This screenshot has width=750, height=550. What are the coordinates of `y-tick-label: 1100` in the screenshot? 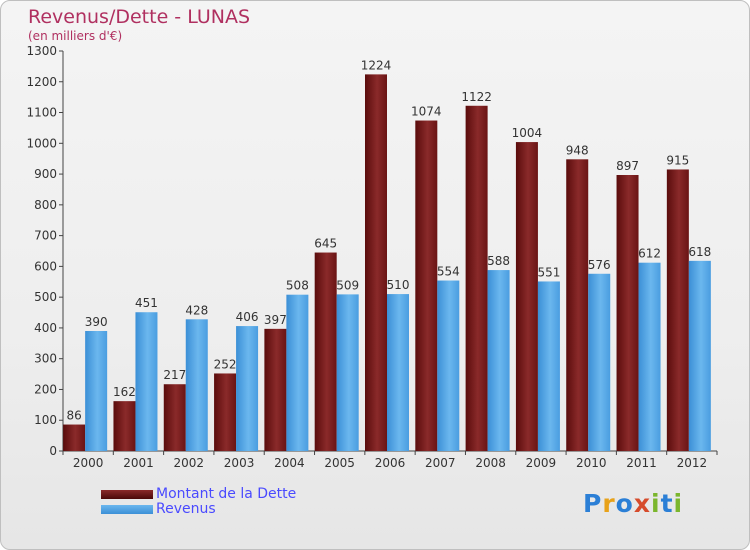 It's located at (41, 113).